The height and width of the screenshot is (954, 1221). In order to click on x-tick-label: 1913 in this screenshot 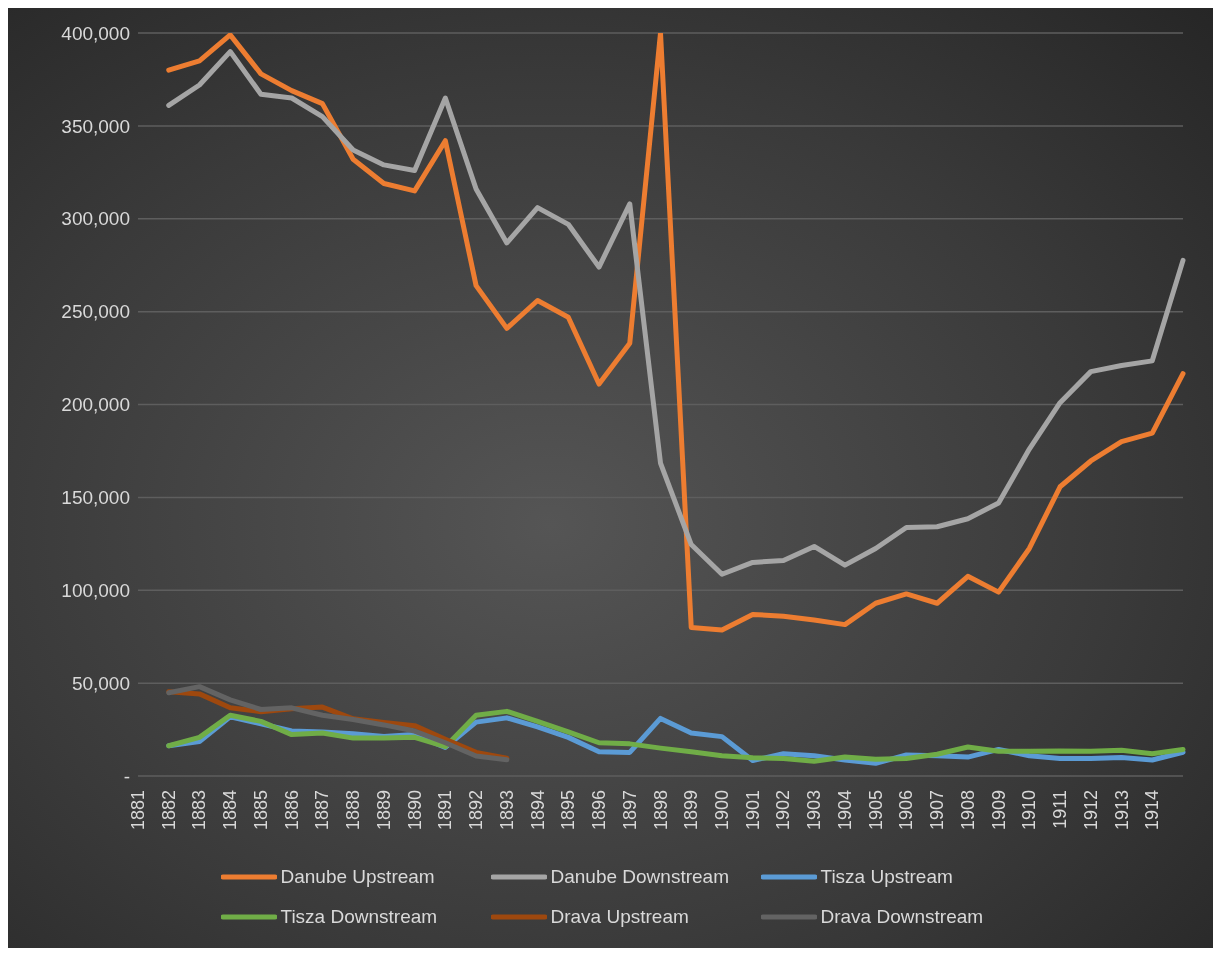, I will do `click(1121, 810)`.